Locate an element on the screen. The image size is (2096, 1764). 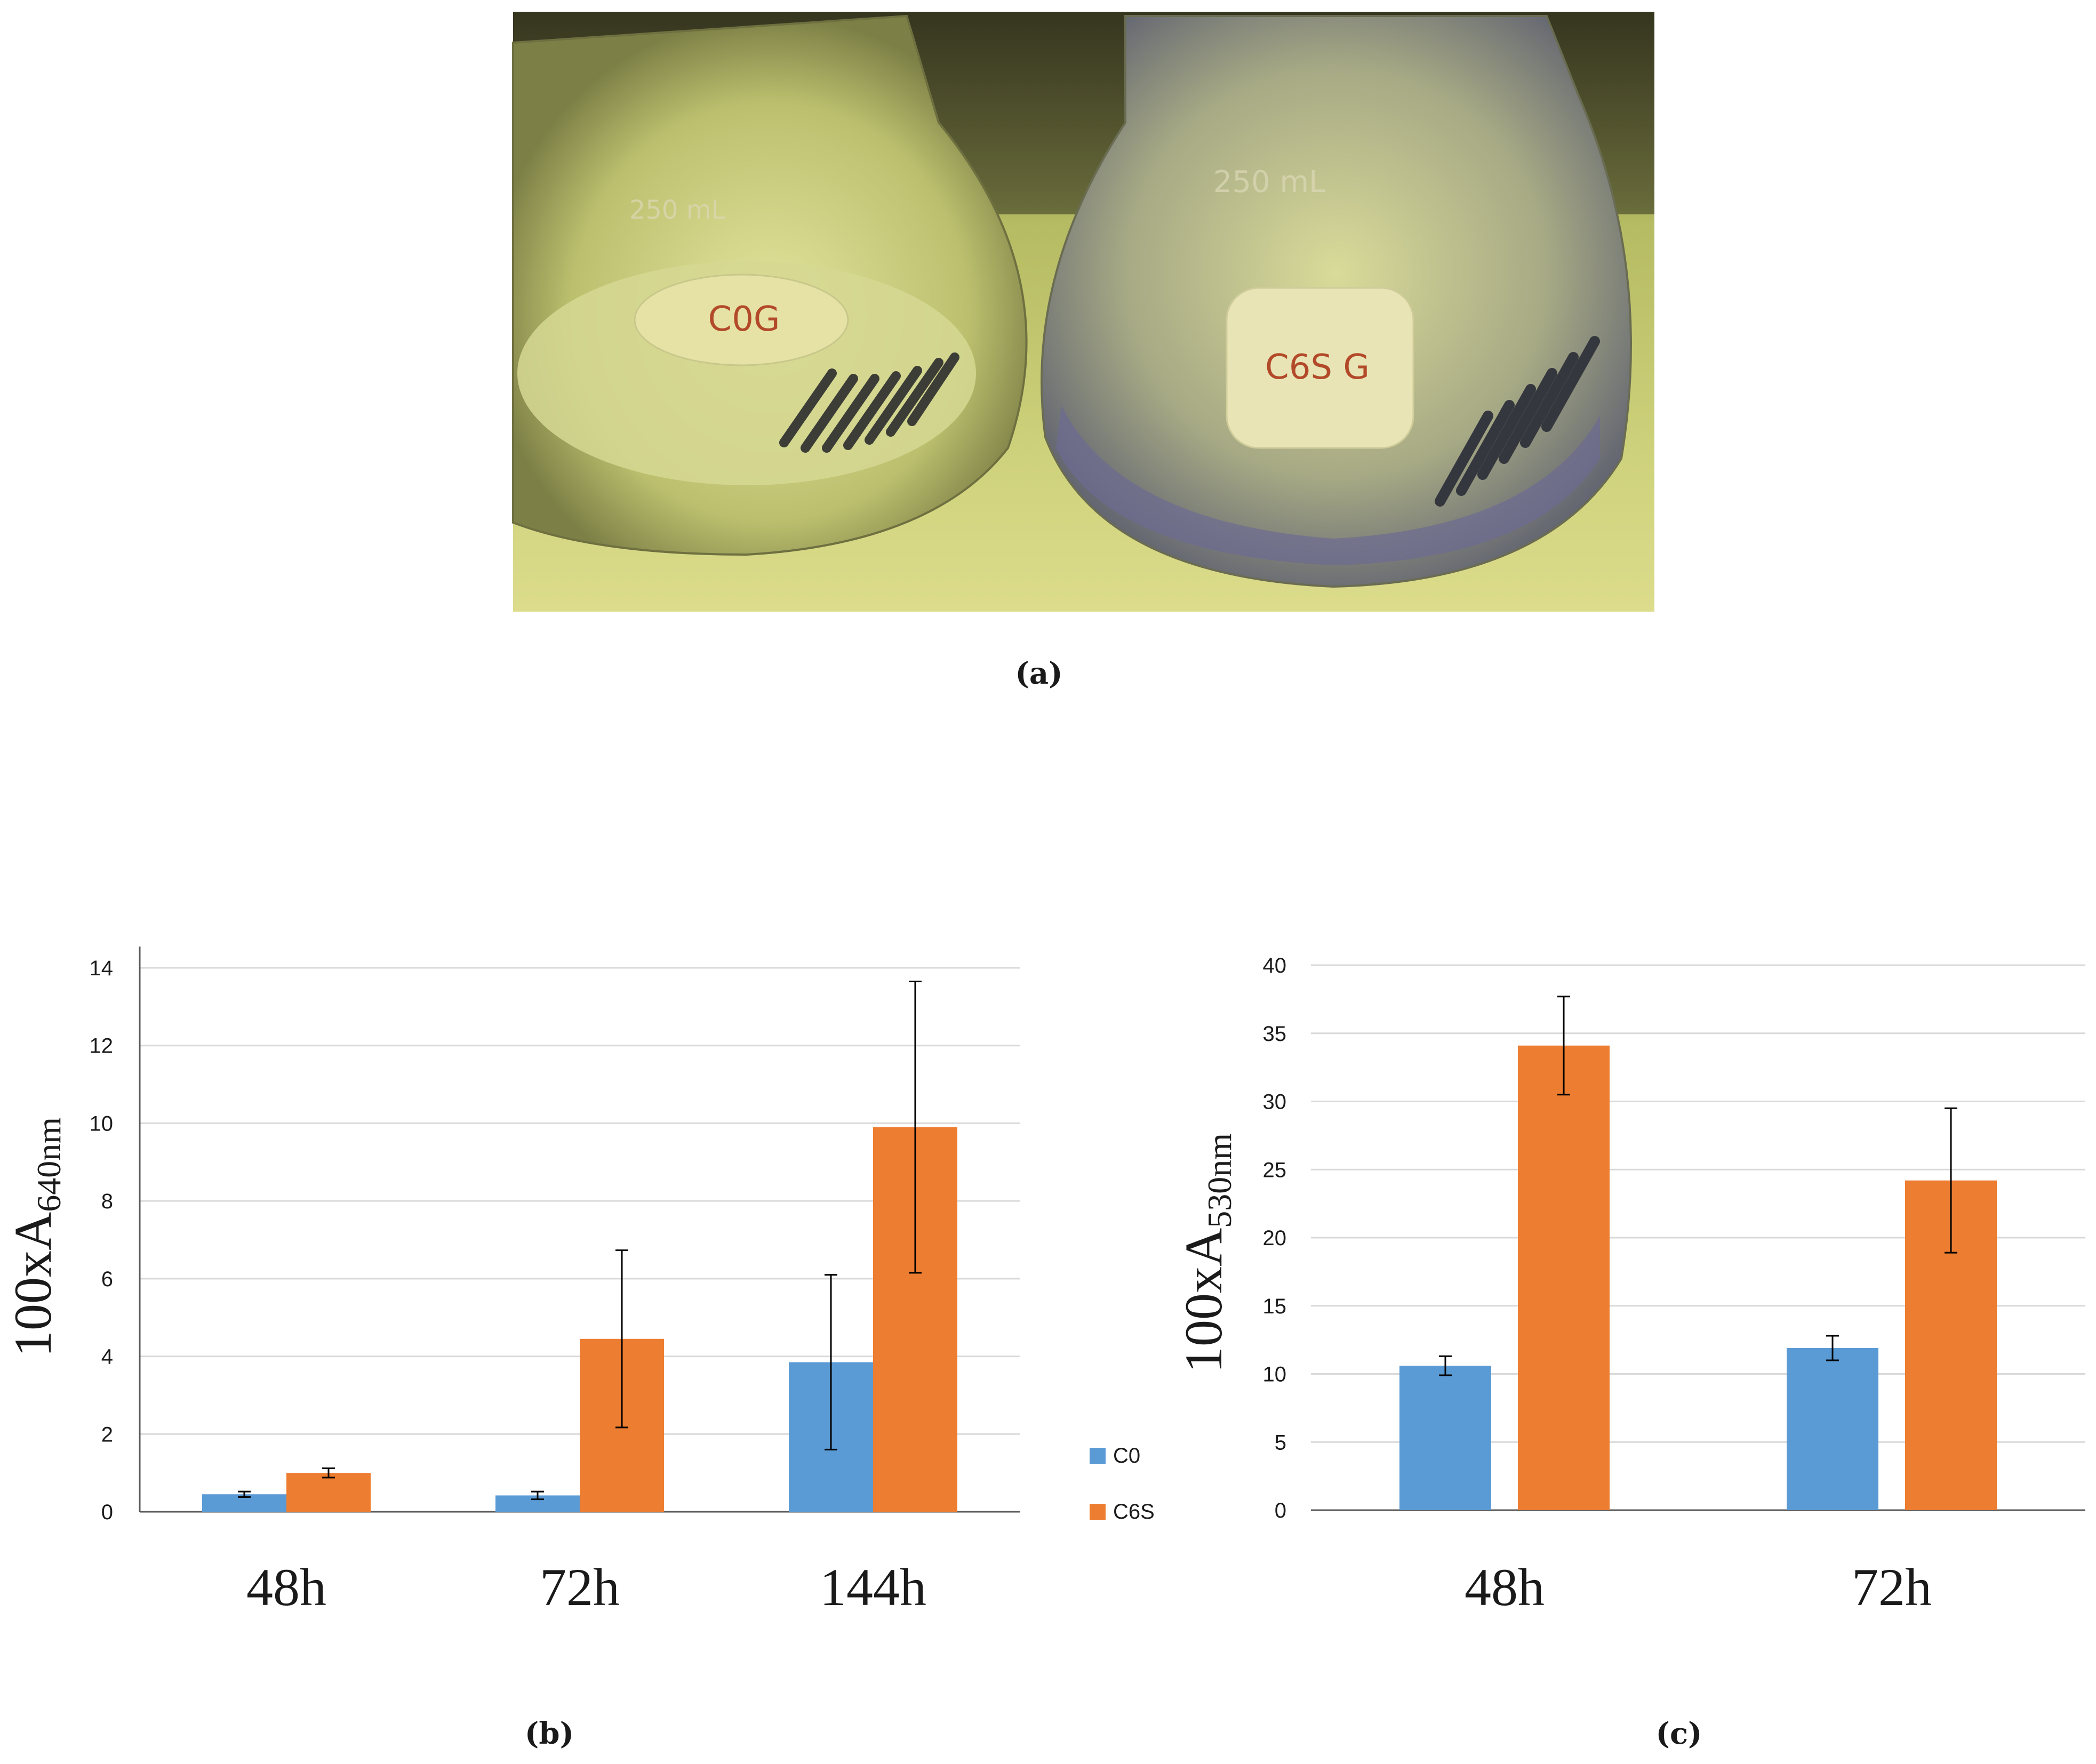
y-tick-label: 8 is located at coordinates (107, 1201).